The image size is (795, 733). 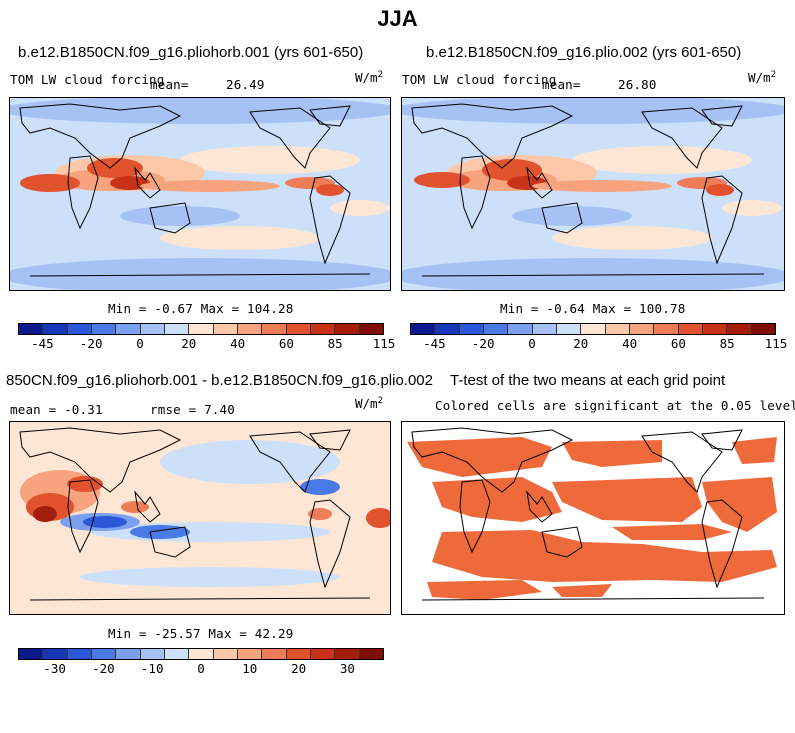 I want to click on colorbar-tick-label: -30, so click(x=54, y=668).